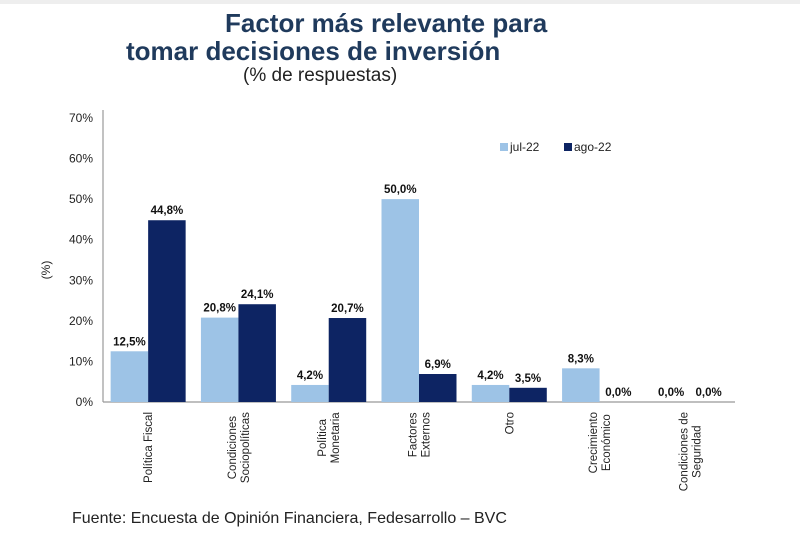 The width and height of the screenshot is (800, 533). I want to click on x-tick-label-line: Económico, so click(607, 442).